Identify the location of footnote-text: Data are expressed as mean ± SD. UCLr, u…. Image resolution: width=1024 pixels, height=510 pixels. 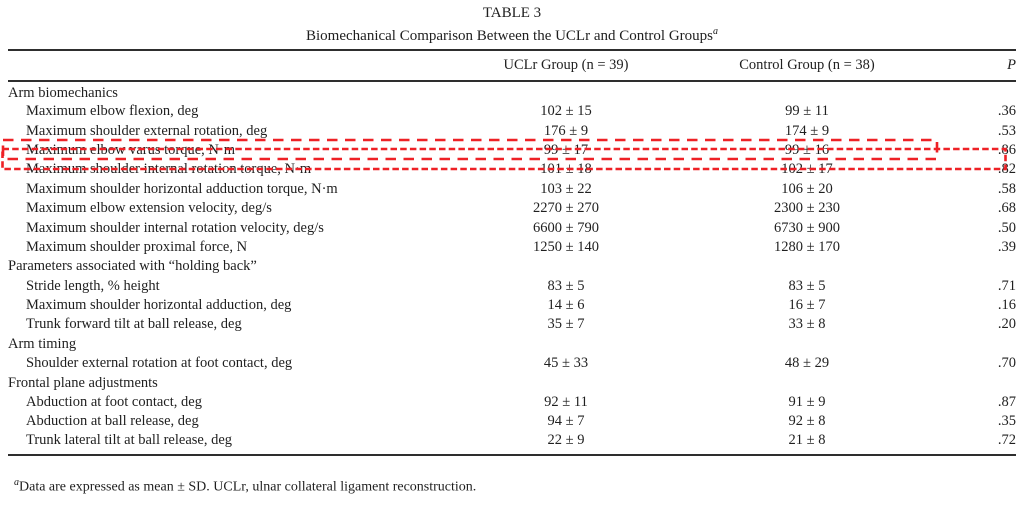
(248, 487).